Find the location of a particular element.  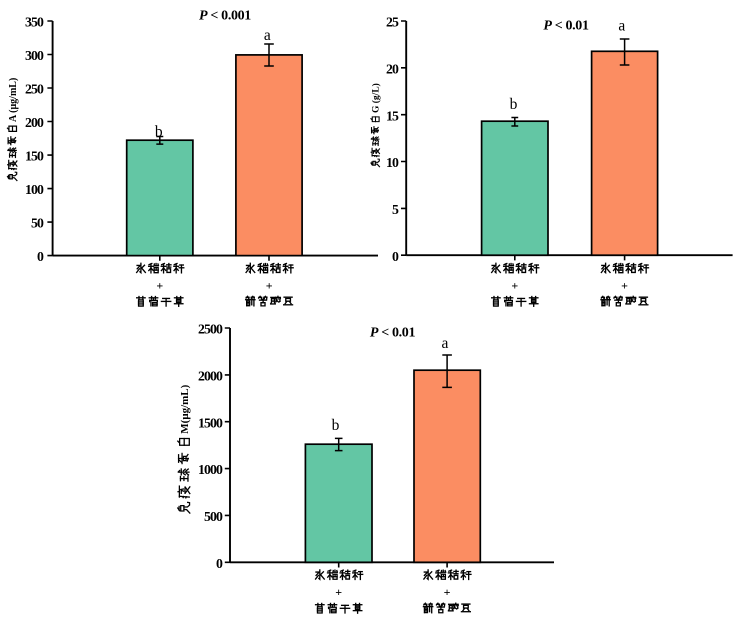

svg-text: P < 0.001 is located at coordinates (225, 16).